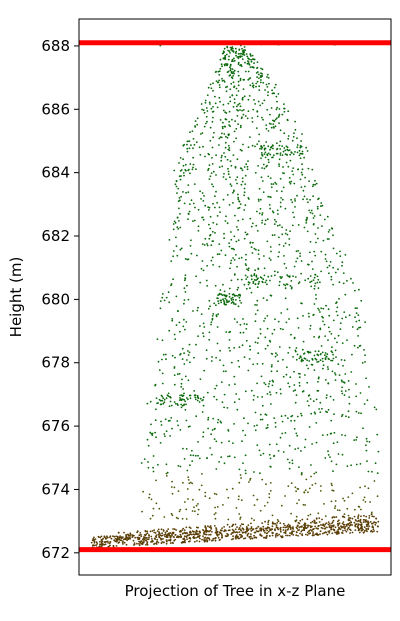 This screenshot has height=621, width=400. I want to click on data-point-2060, so click(239, 496).